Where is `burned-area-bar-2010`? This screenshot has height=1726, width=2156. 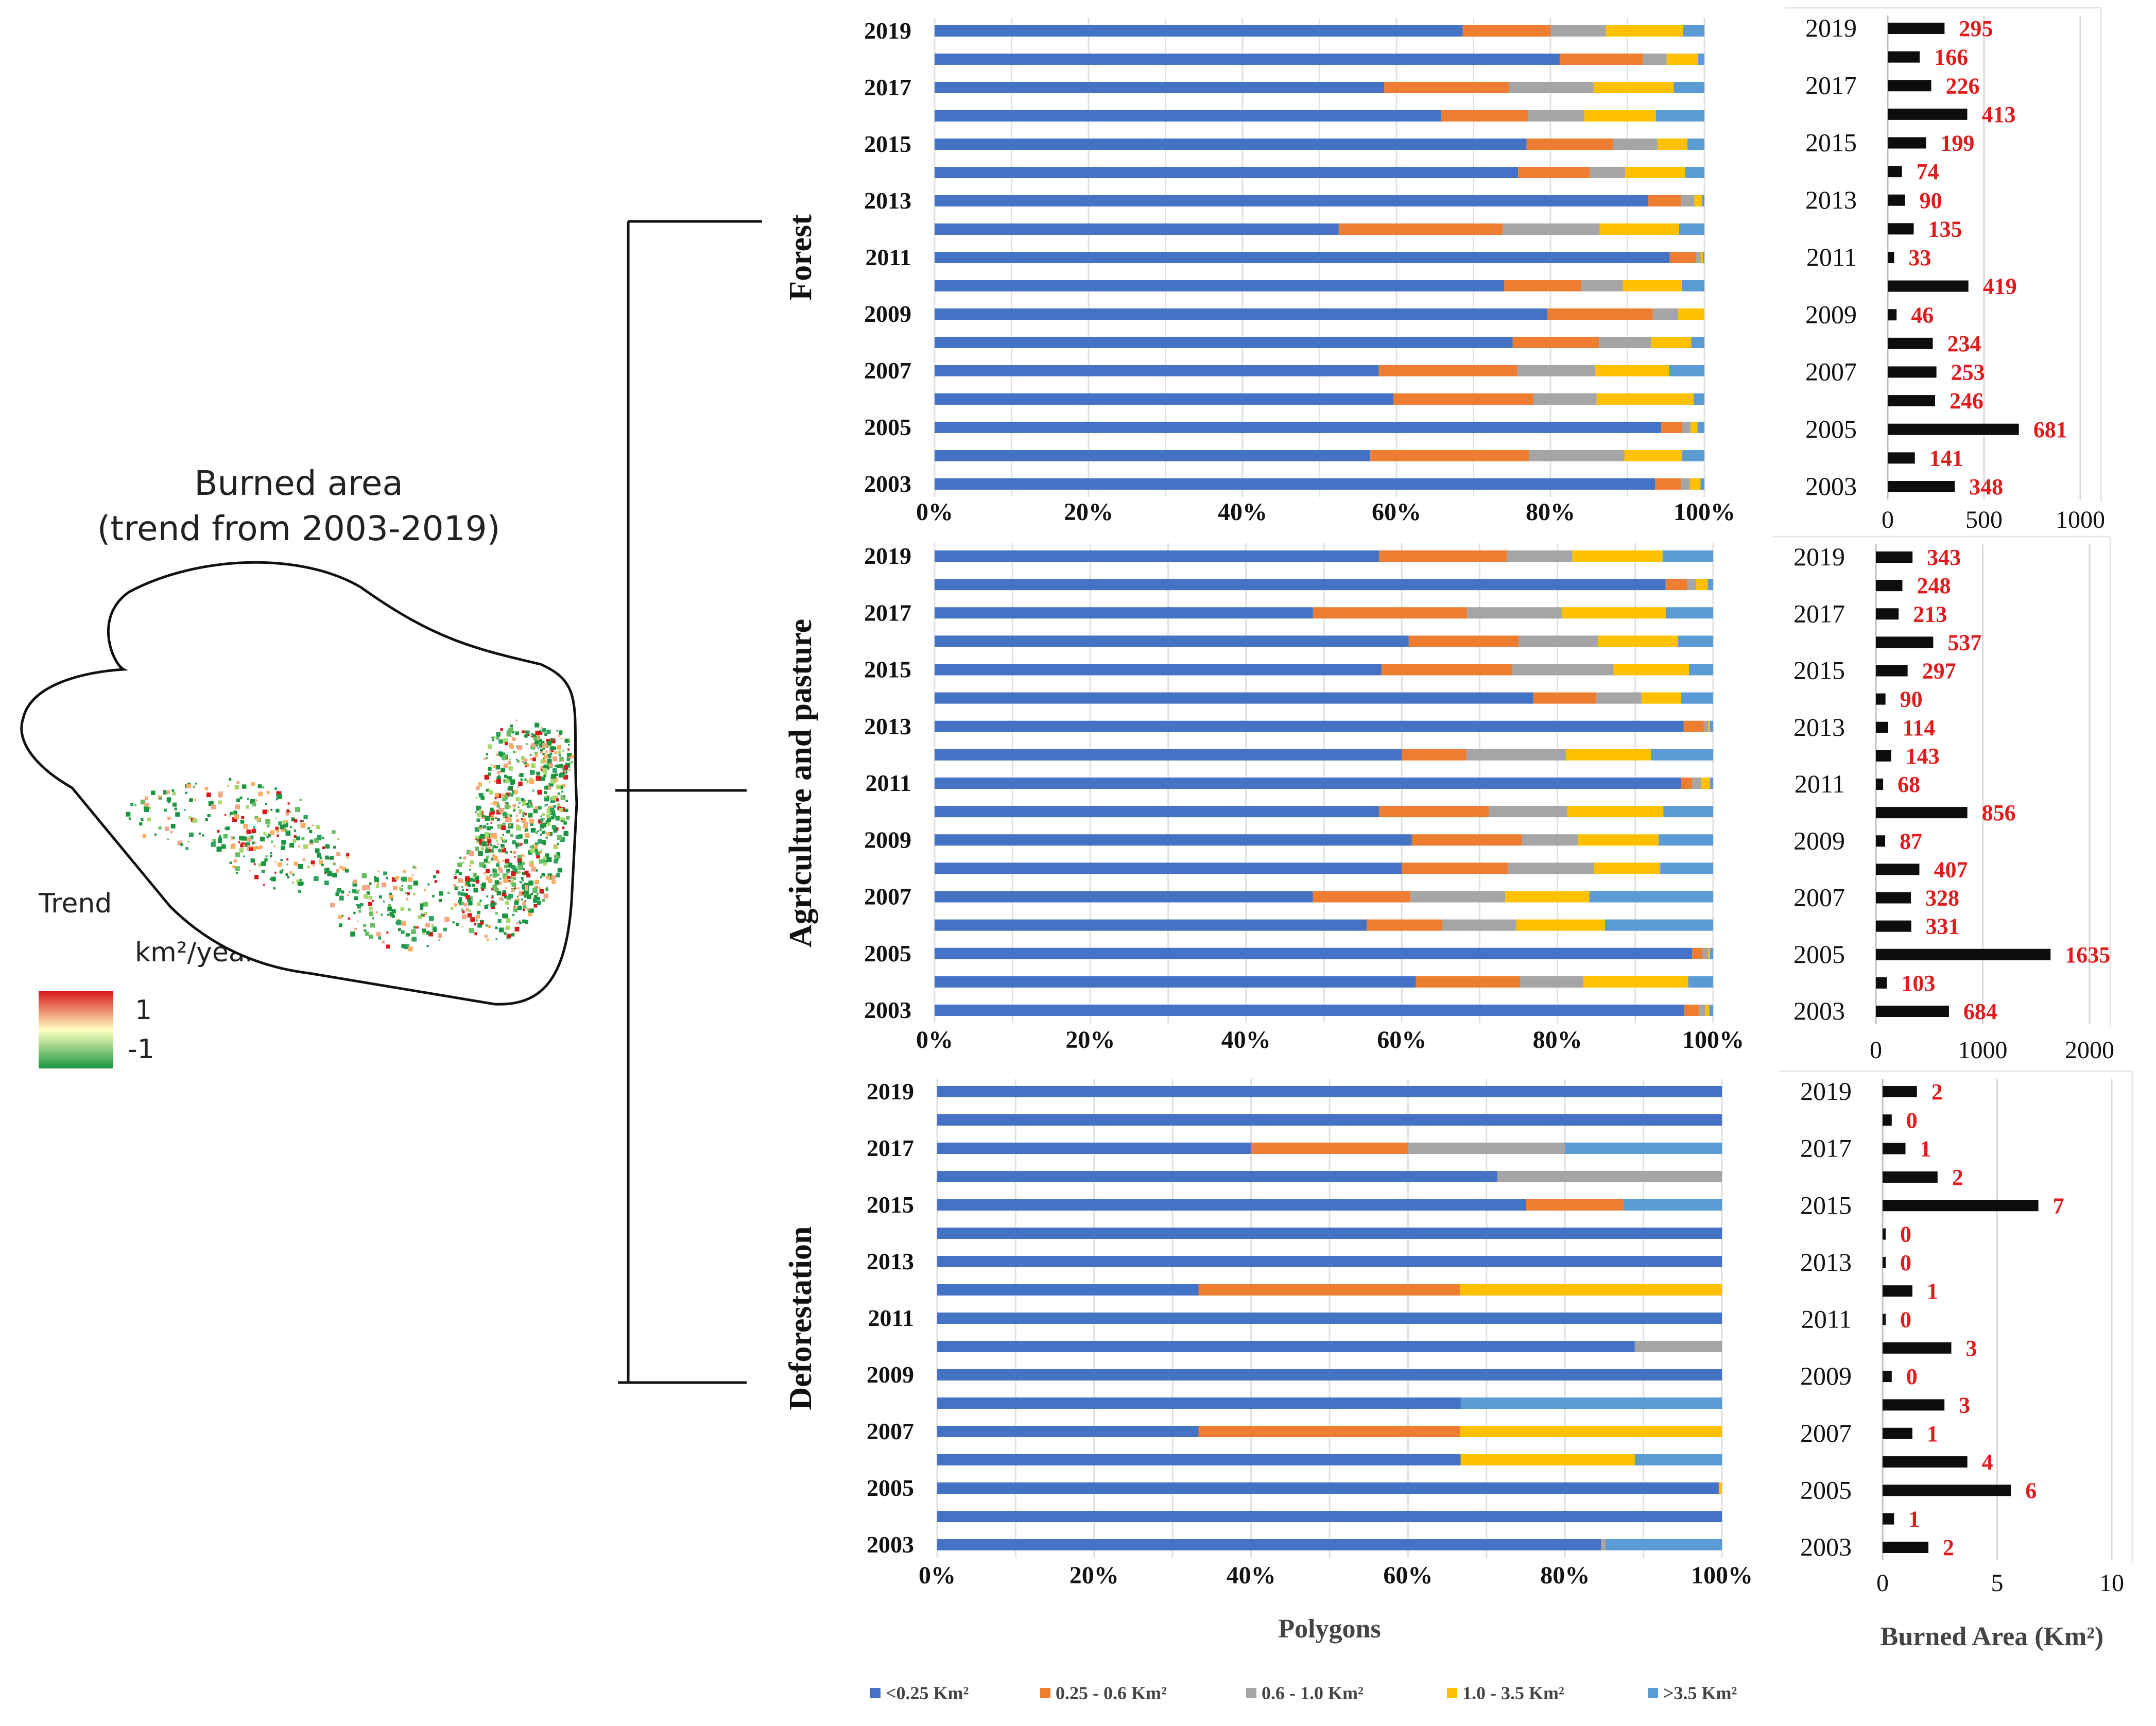 burned-area-bar-2010 is located at coordinates (1928, 286).